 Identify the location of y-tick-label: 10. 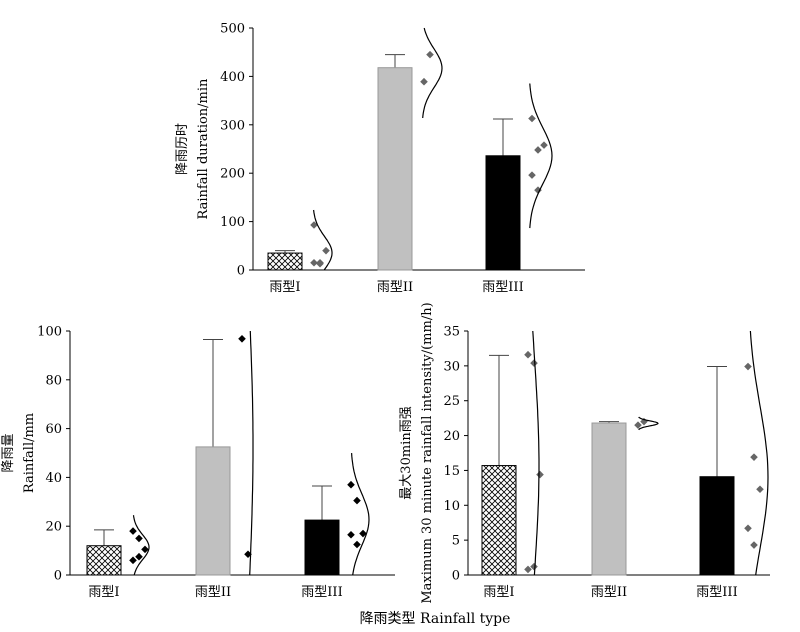
(451, 506).